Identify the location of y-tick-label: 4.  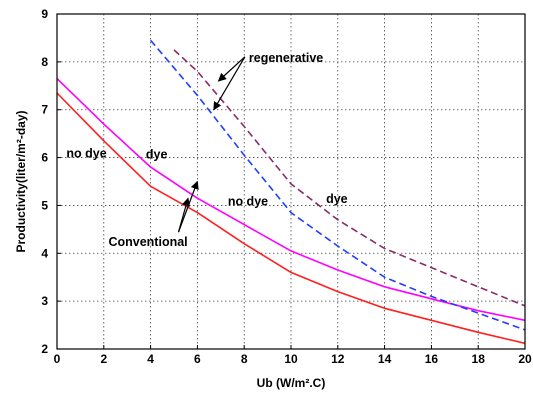
(44, 253).